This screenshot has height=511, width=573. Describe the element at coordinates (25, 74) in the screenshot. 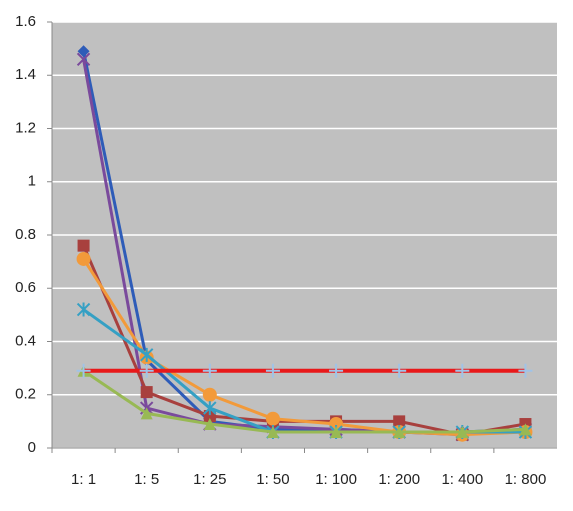

I see `y-tick-label: 1.4` at that location.